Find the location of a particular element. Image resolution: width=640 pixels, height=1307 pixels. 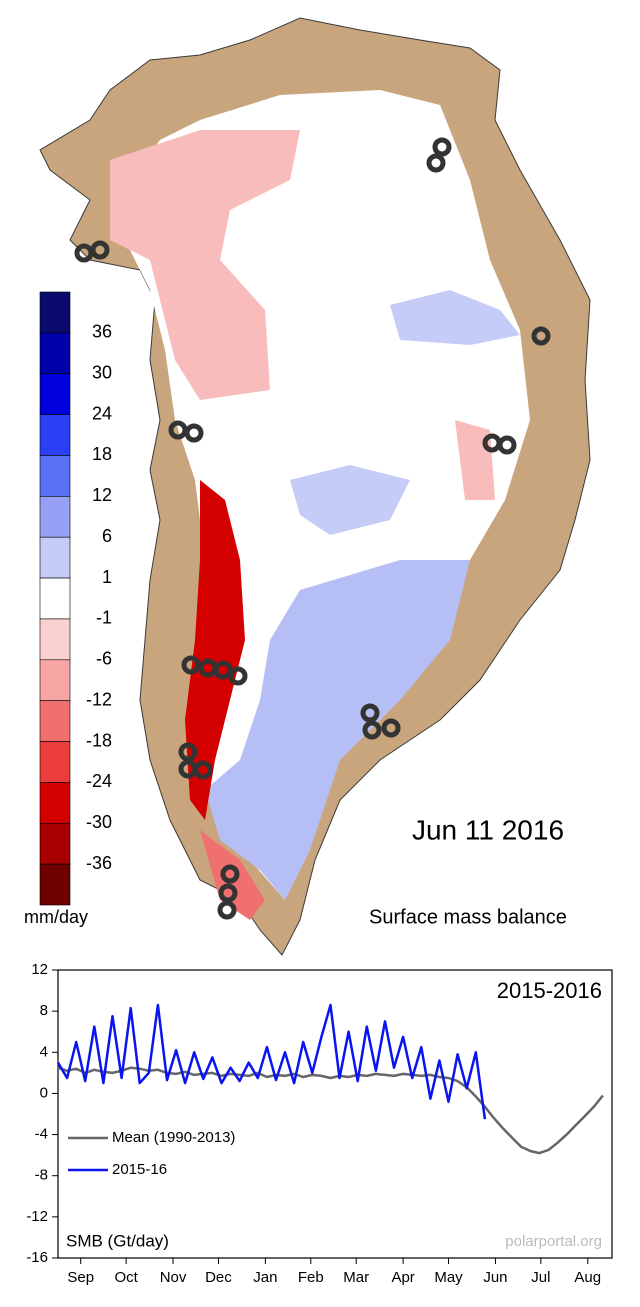

y-axis-label: SMB (Gt/day) is located at coordinates (117, 1240).